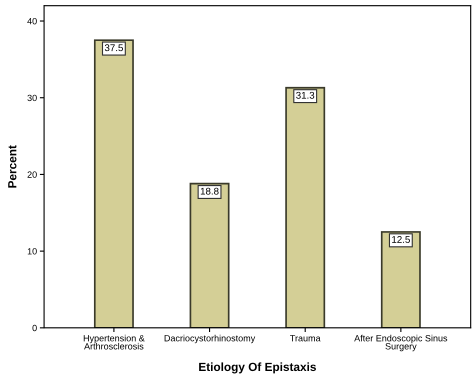 Image resolution: width=474 pixels, height=379 pixels. I want to click on data-label: 12.5, so click(401, 239).